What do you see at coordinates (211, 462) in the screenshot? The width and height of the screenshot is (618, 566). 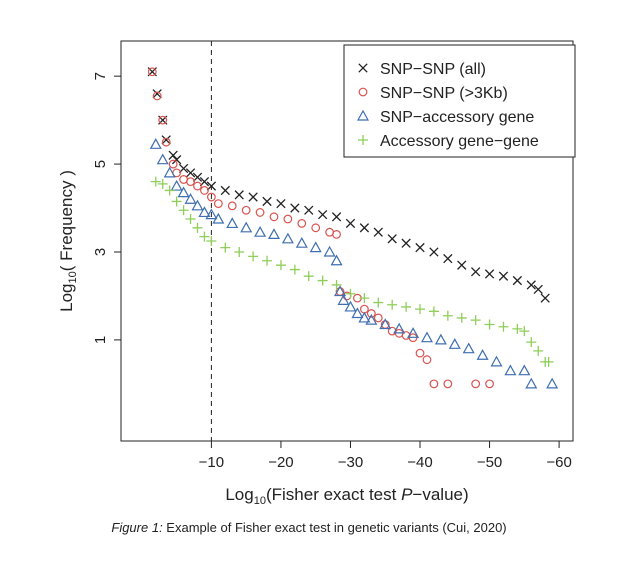 I see `x-tick-label: −10` at bounding box center [211, 462].